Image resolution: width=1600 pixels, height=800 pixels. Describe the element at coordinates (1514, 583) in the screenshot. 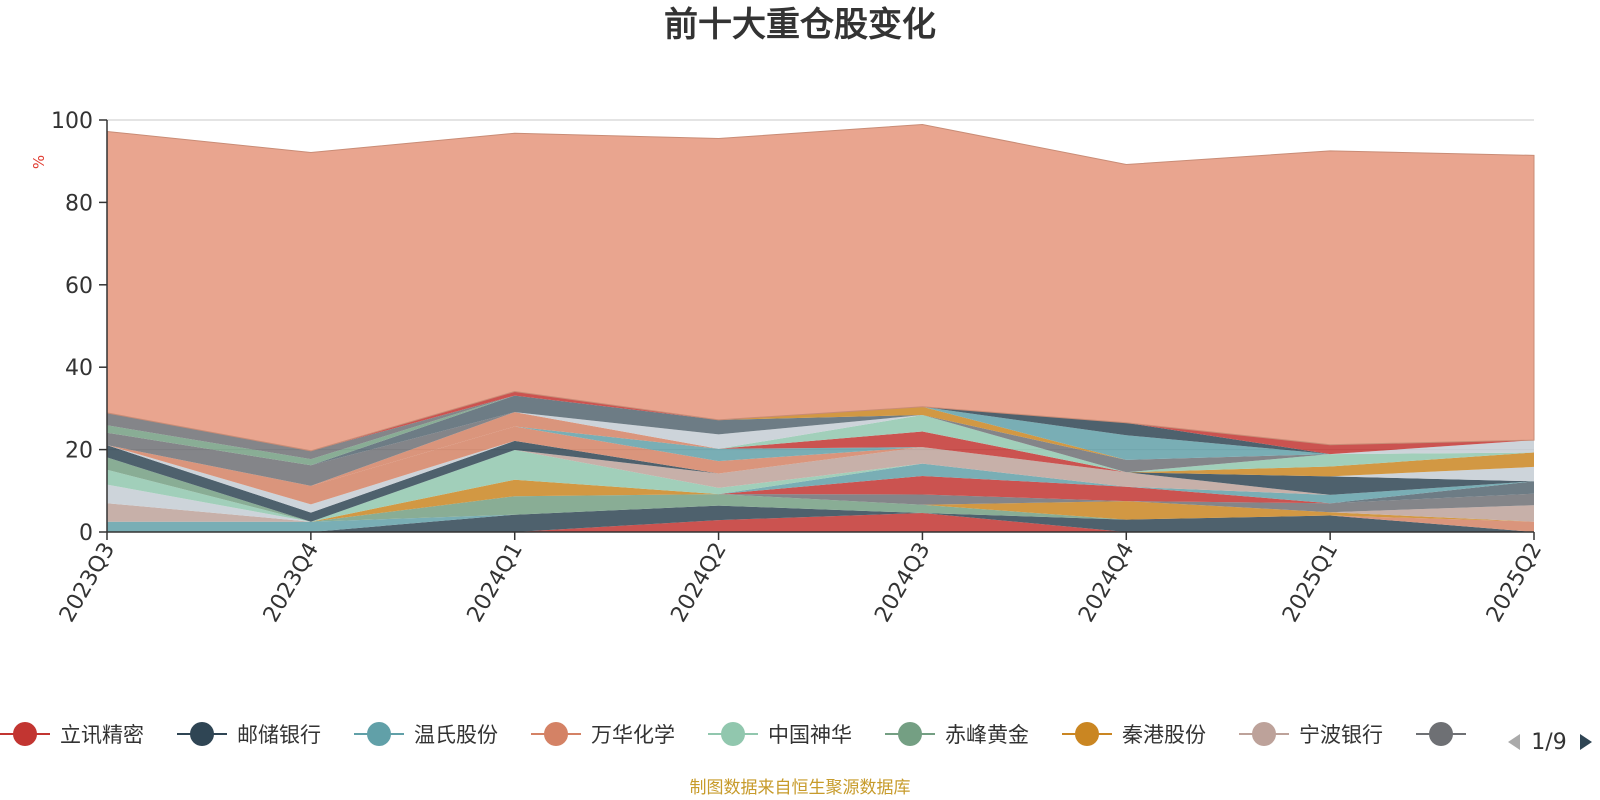

I see `x-tick-label: 2025Q2` at that location.